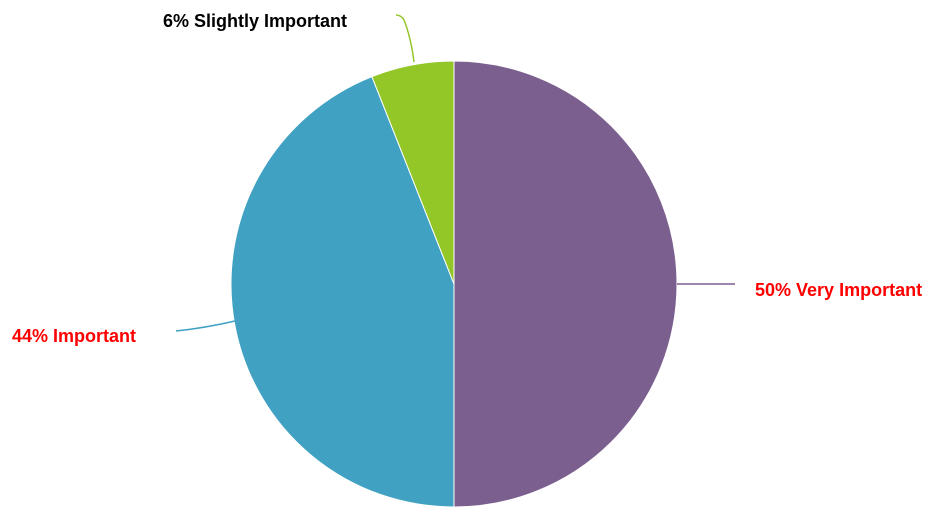  Describe the element at coordinates (205, 326) in the screenshot. I see `leader-line-important` at that location.